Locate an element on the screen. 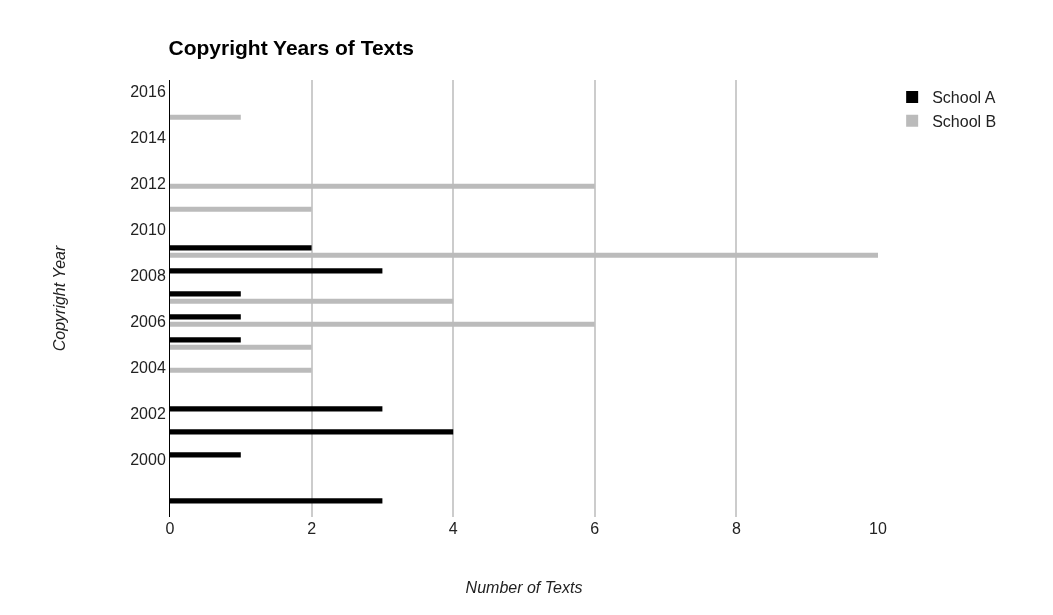  x-tick-label: 6 is located at coordinates (595, 528).